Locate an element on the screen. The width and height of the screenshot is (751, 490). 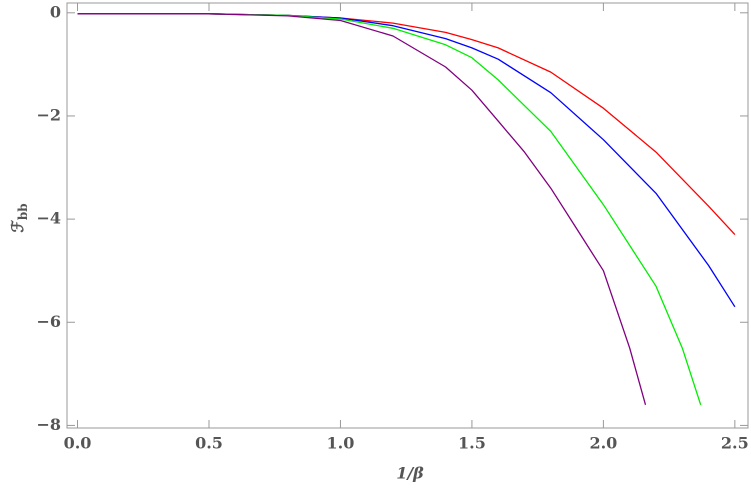
y-tick-label: 0 is located at coordinates (55, 11).